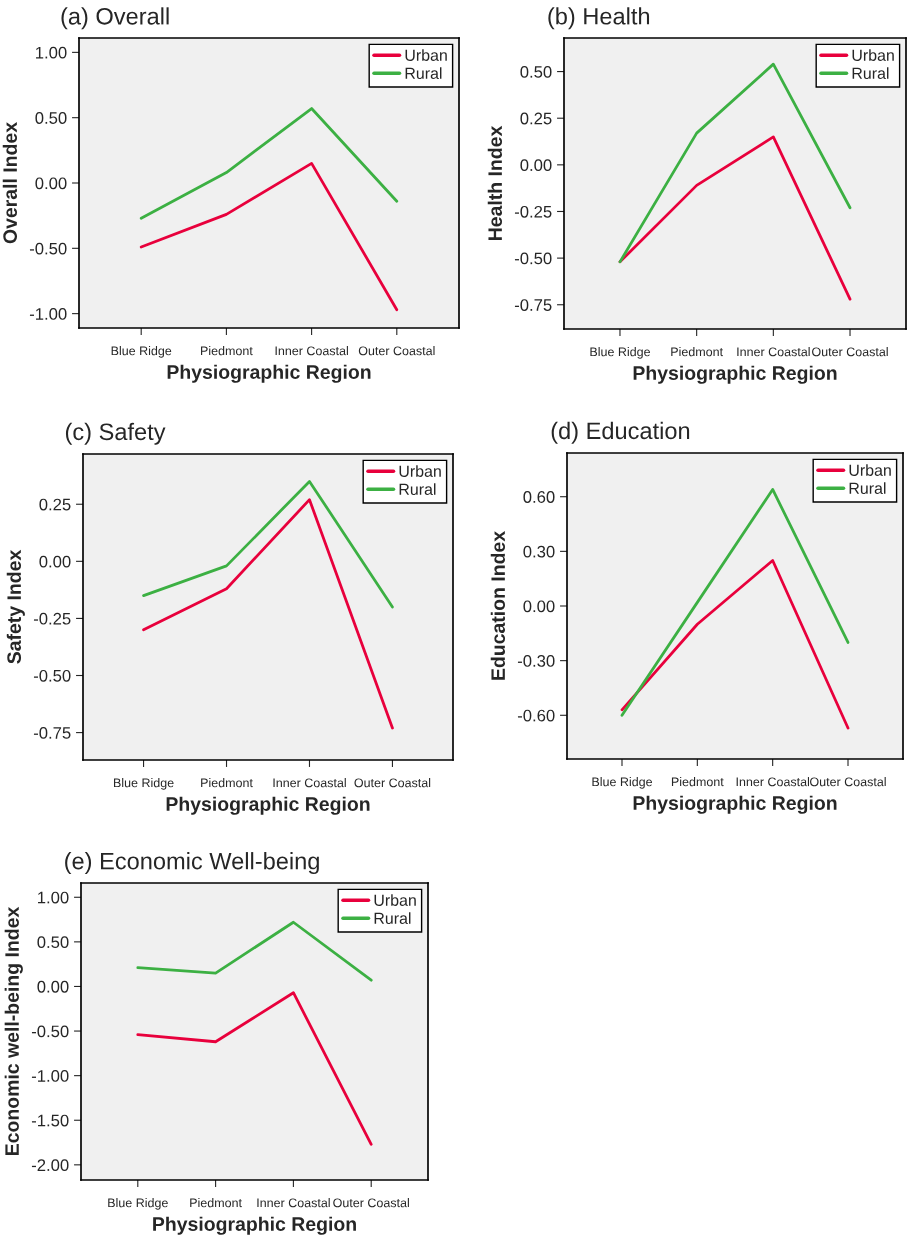 The image size is (912, 1250). What do you see at coordinates (536, 661) in the screenshot?
I see `y-tick-label: -0.30` at bounding box center [536, 661].